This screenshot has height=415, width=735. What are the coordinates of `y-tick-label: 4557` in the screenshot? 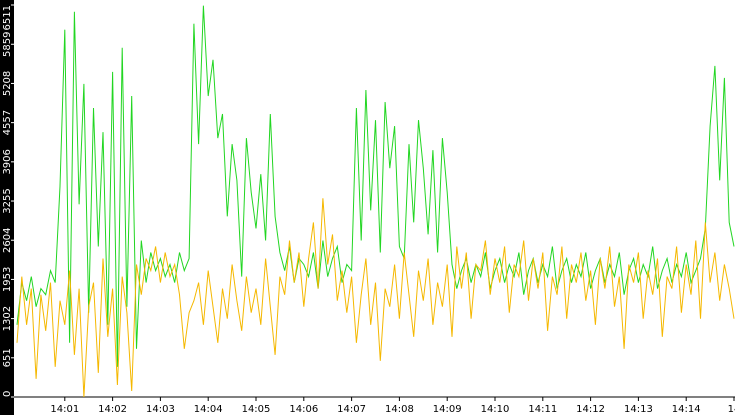 It's located at (7, 122).